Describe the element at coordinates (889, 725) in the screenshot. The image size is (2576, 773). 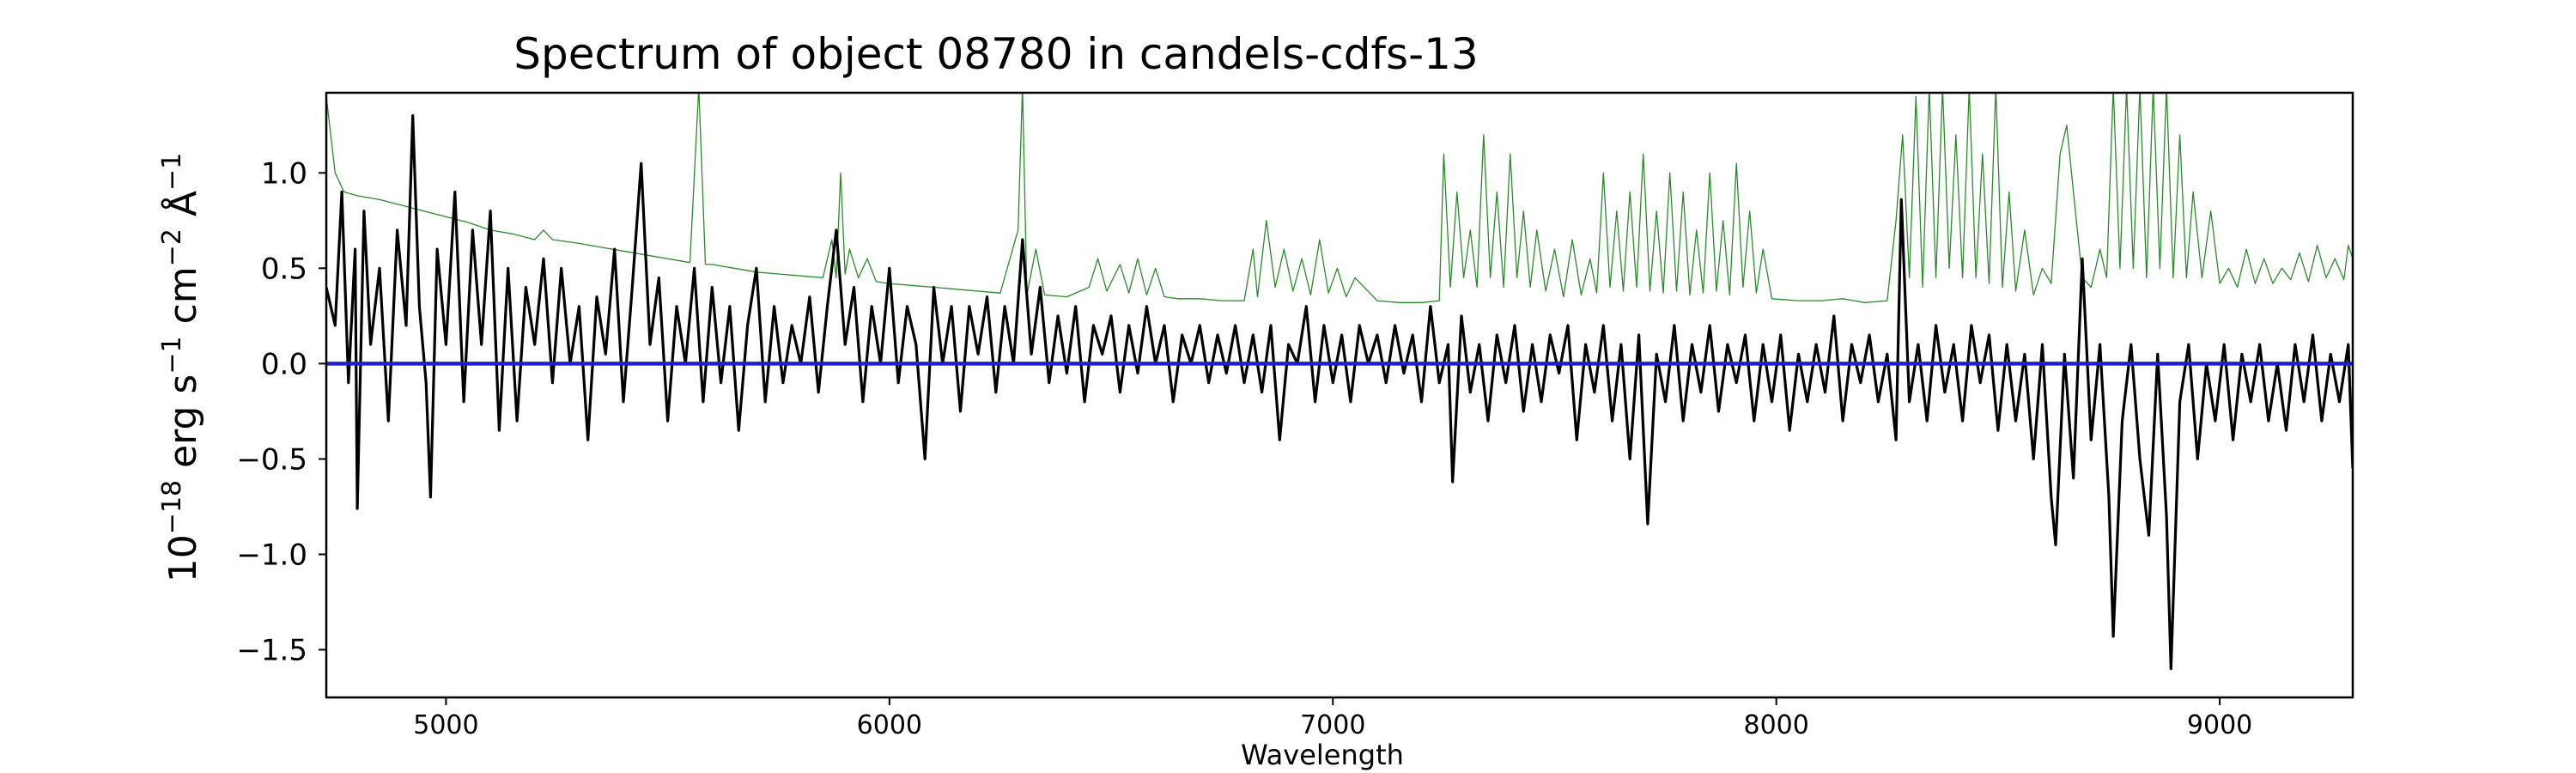
I see `x-tick-label: 6000` at that location.